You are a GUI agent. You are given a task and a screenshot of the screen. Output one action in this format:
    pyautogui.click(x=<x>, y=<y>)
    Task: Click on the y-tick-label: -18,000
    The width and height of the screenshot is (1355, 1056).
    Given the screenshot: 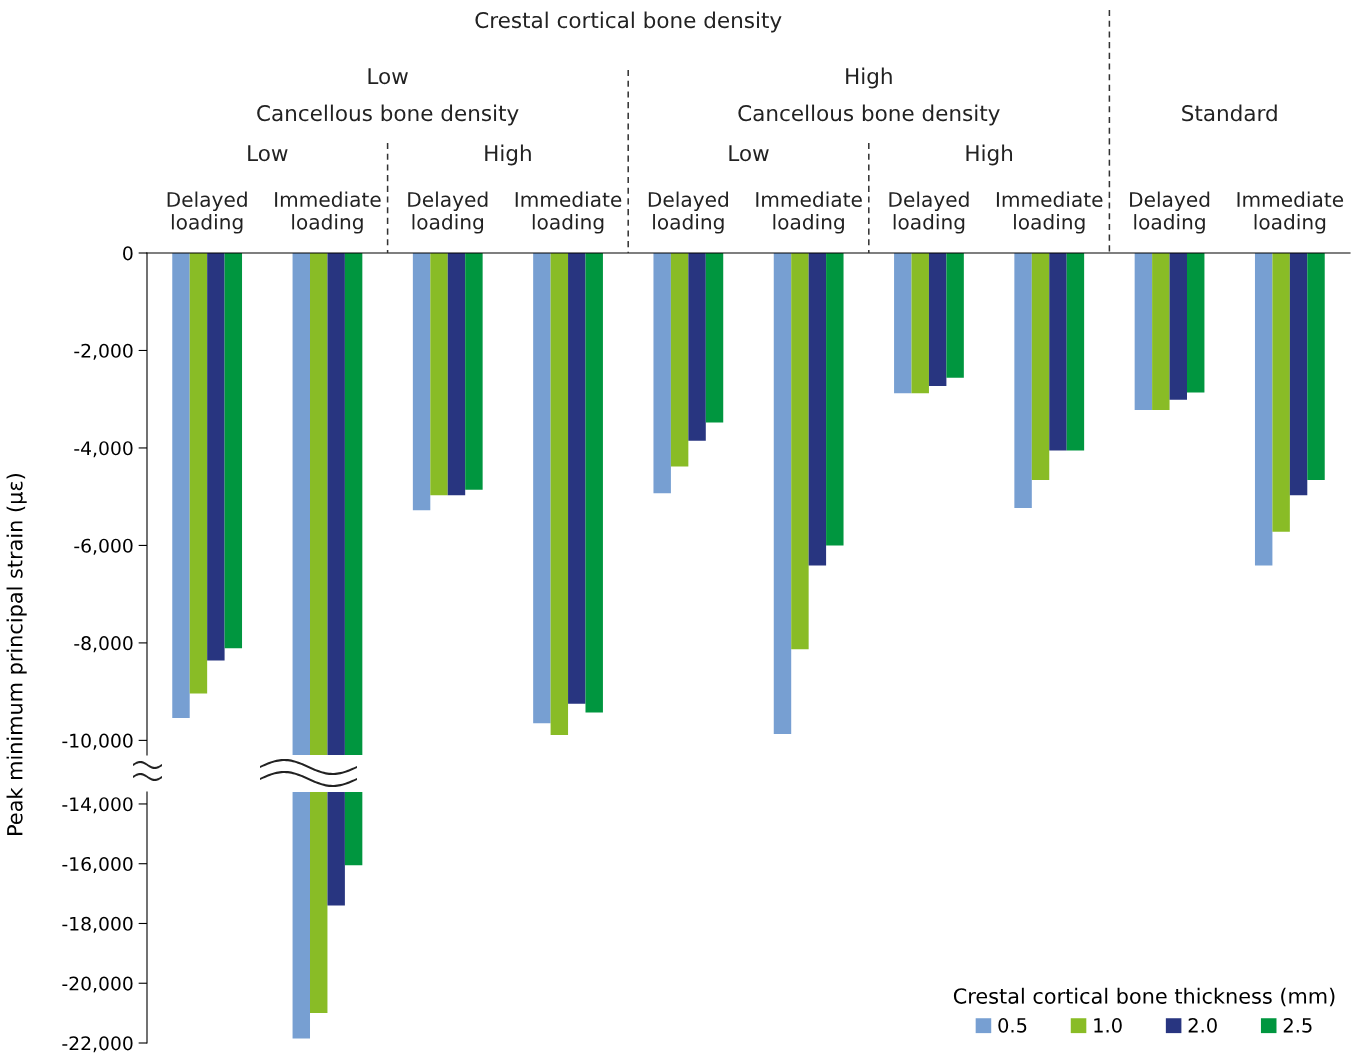 What is the action you would take?
    pyautogui.click(x=97, y=924)
    